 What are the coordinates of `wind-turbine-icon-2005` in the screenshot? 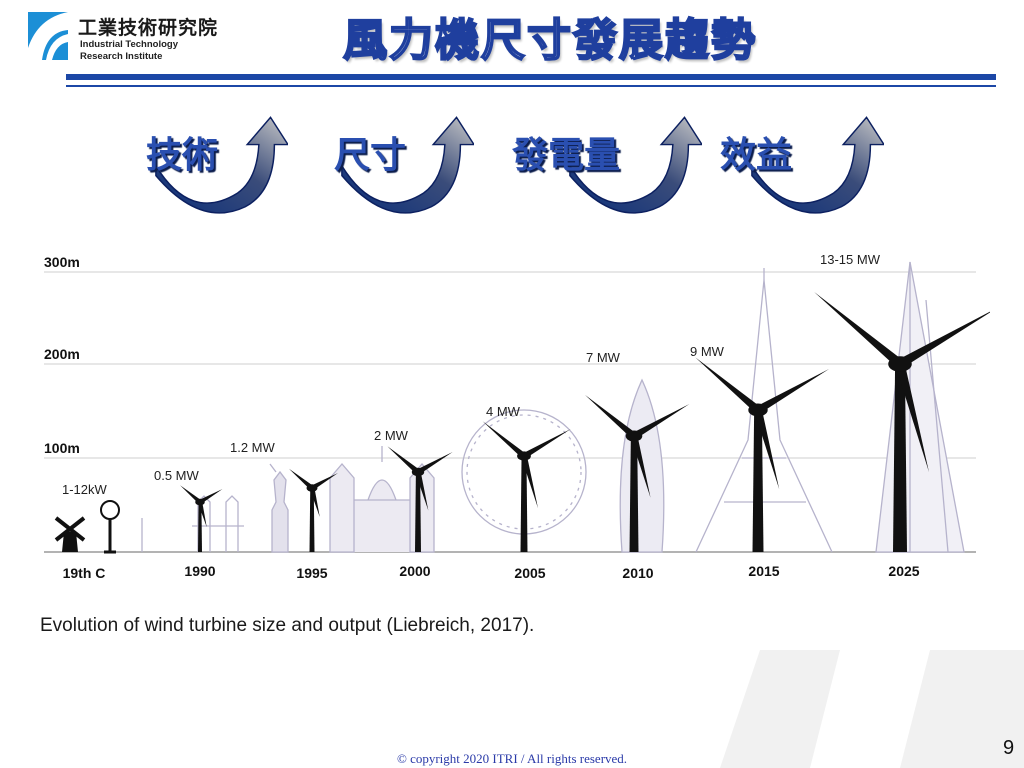 It's located at (526, 486).